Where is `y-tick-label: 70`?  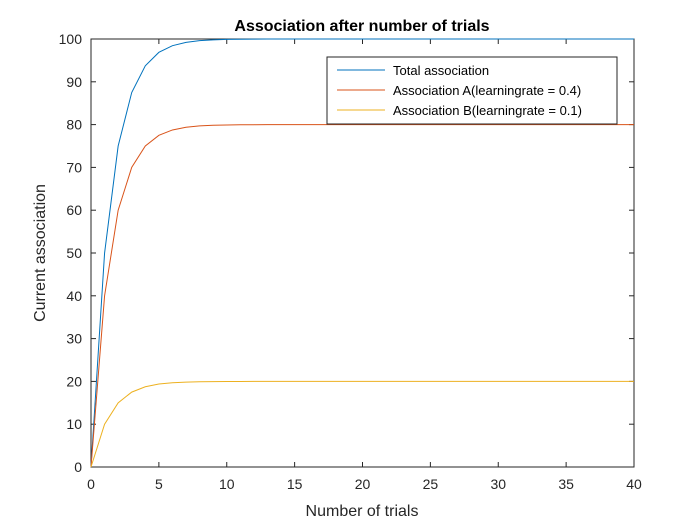
y-tick-label: 70 is located at coordinates (74, 167).